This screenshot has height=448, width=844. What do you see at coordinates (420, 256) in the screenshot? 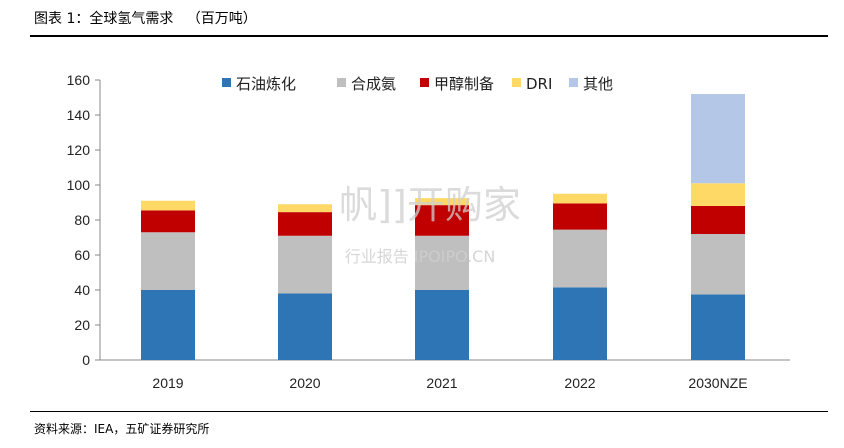
I see `watermark-url-text: 行业报告 IPOIPO.CN` at bounding box center [420, 256].